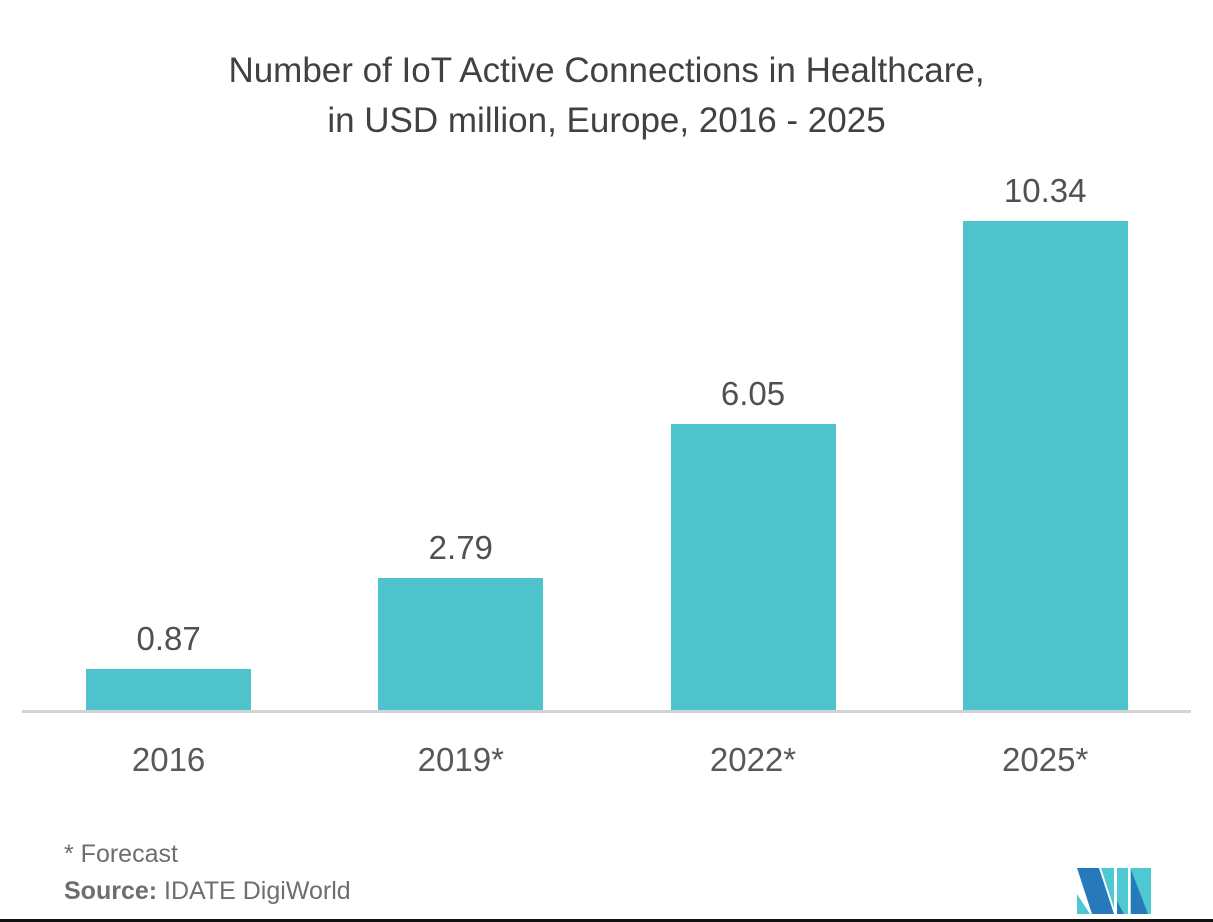 The height and width of the screenshot is (922, 1213). Describe the element at coordinates (606, 711) in the screenshot. I see `x-axis-line` at that location.